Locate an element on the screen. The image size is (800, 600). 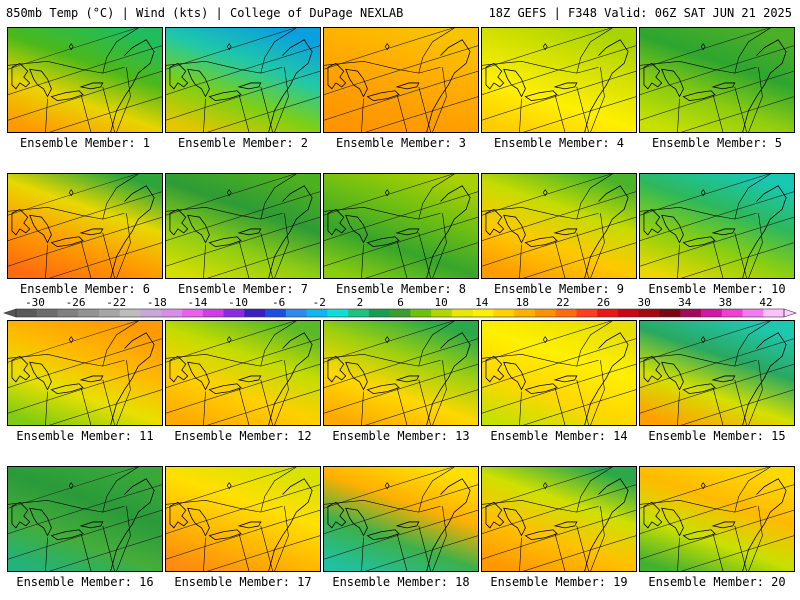
ensemble-member-label: Ensemble Member: 9 is located at coordinates (559, 289).